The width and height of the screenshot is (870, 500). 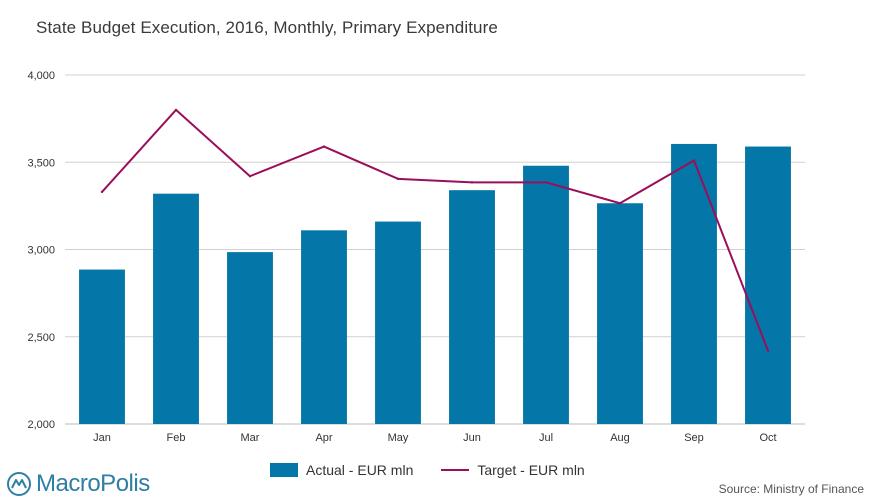 I want to click on bar-jul, so click(x=546, y=295).